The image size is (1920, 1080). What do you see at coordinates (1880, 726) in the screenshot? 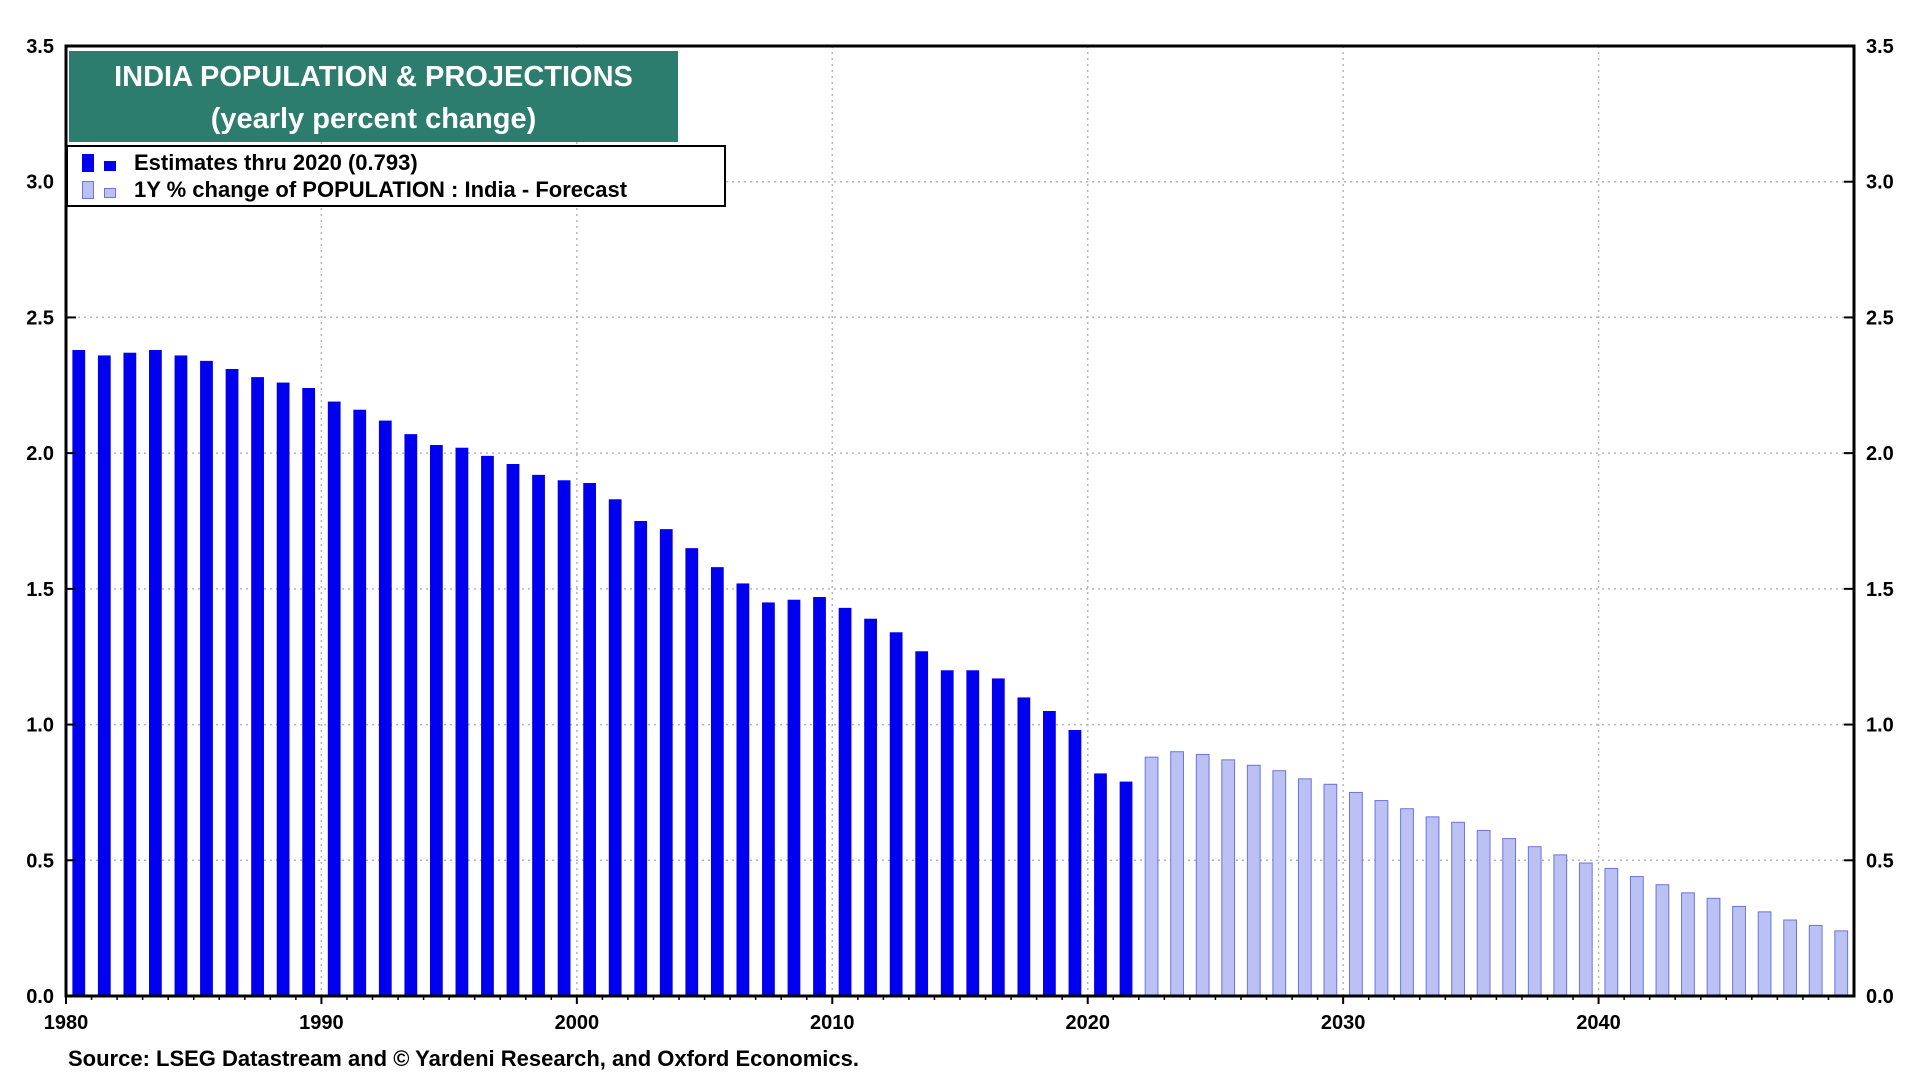
I see `y-tick-label-right: 1.0` at bounding box center [1880, 726].